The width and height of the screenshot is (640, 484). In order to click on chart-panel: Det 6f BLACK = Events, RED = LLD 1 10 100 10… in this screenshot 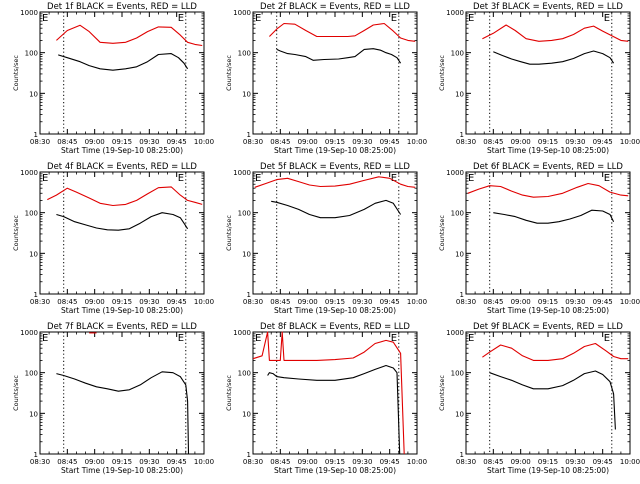, I will do `click(539, 238)`.